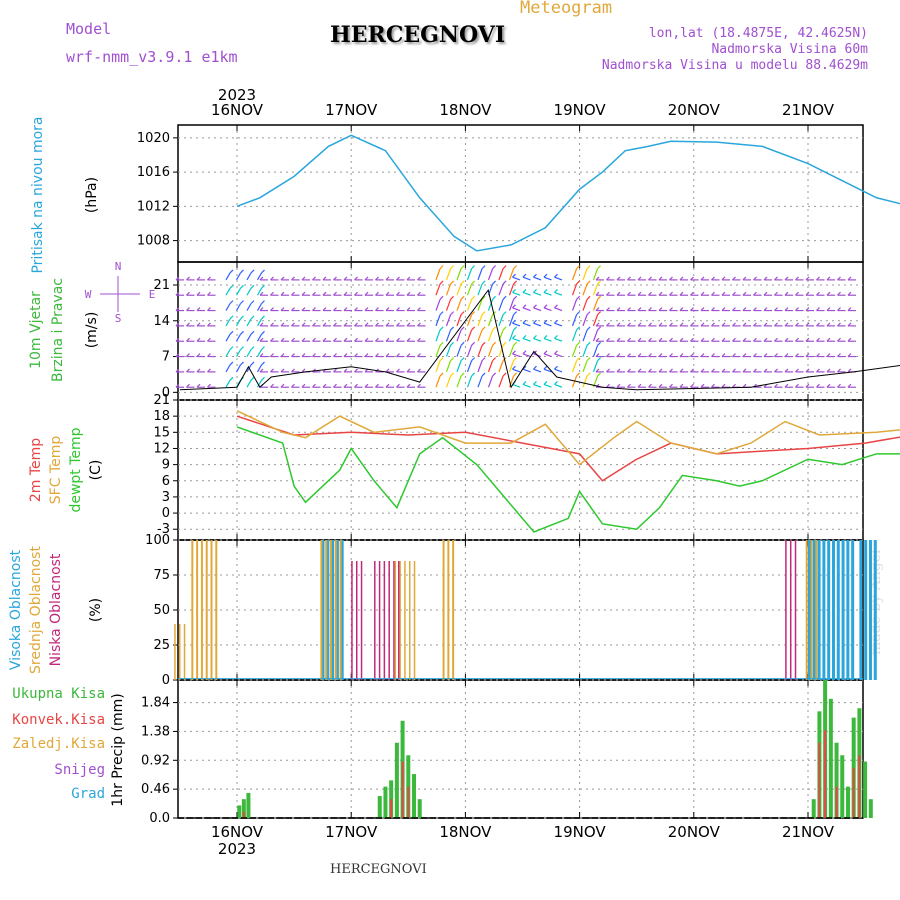 This screenshot has width=900, height=900. Describe the element at coordinates (56, 470) in the screenshot. I see `temp-ylabel-sfc: SFC Temp` at that location.